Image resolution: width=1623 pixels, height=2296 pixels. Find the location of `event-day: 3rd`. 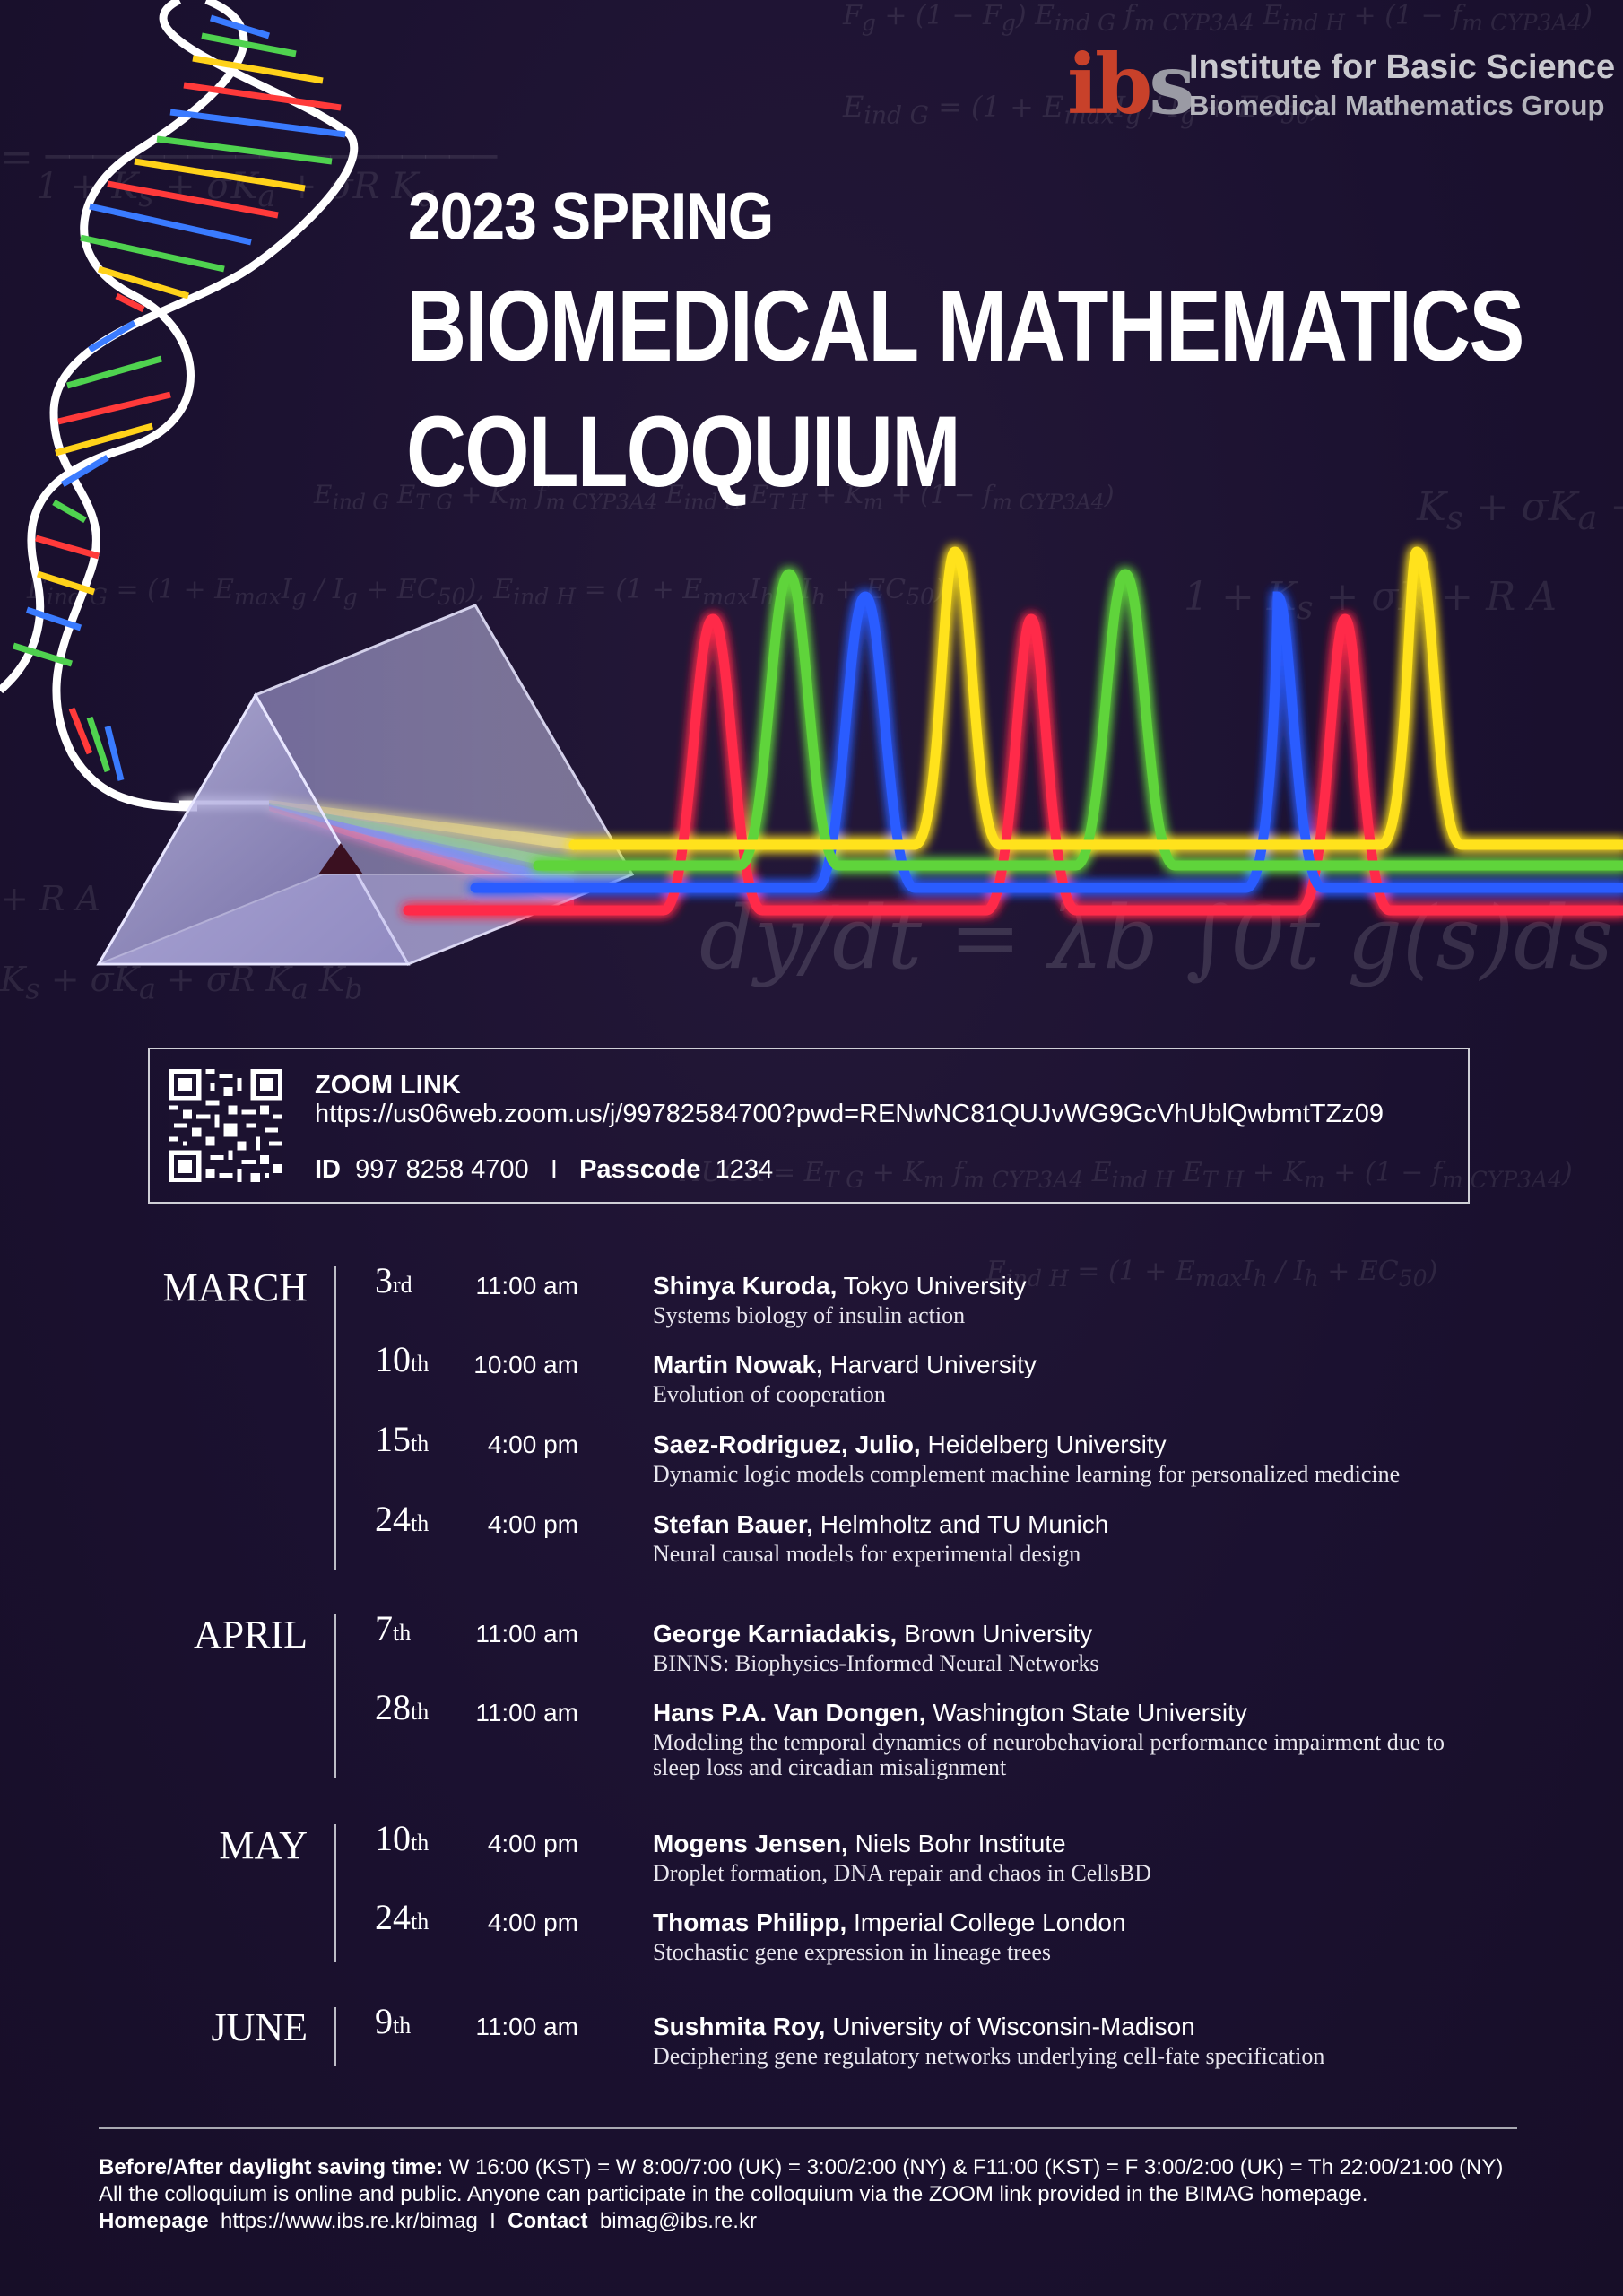

event-day: 3rd is located at coordinates (393, 1280).